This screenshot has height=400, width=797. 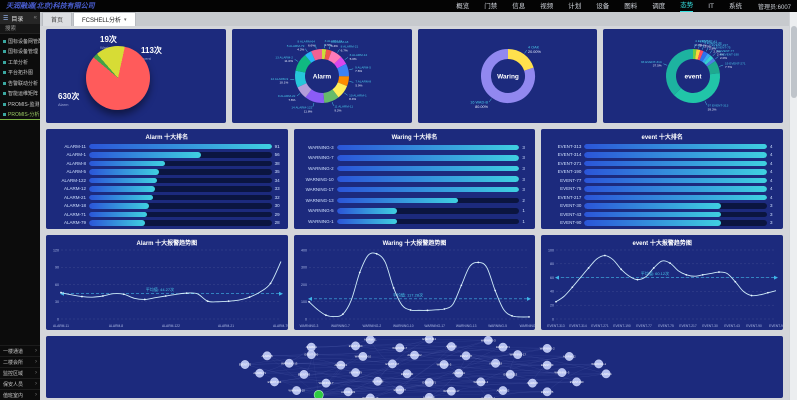 I want to click on svg-text: 平均值: 44.27次, so click(x=160, y=289).